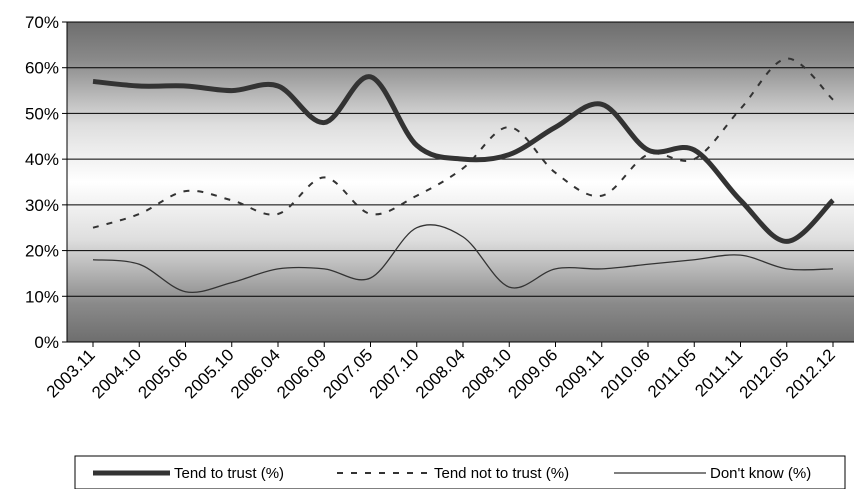 The image size is (857, 489). Describe the element at coordinates (71, 373) in the screenshot. I see `x-tick-label: 2003.11` at that location.